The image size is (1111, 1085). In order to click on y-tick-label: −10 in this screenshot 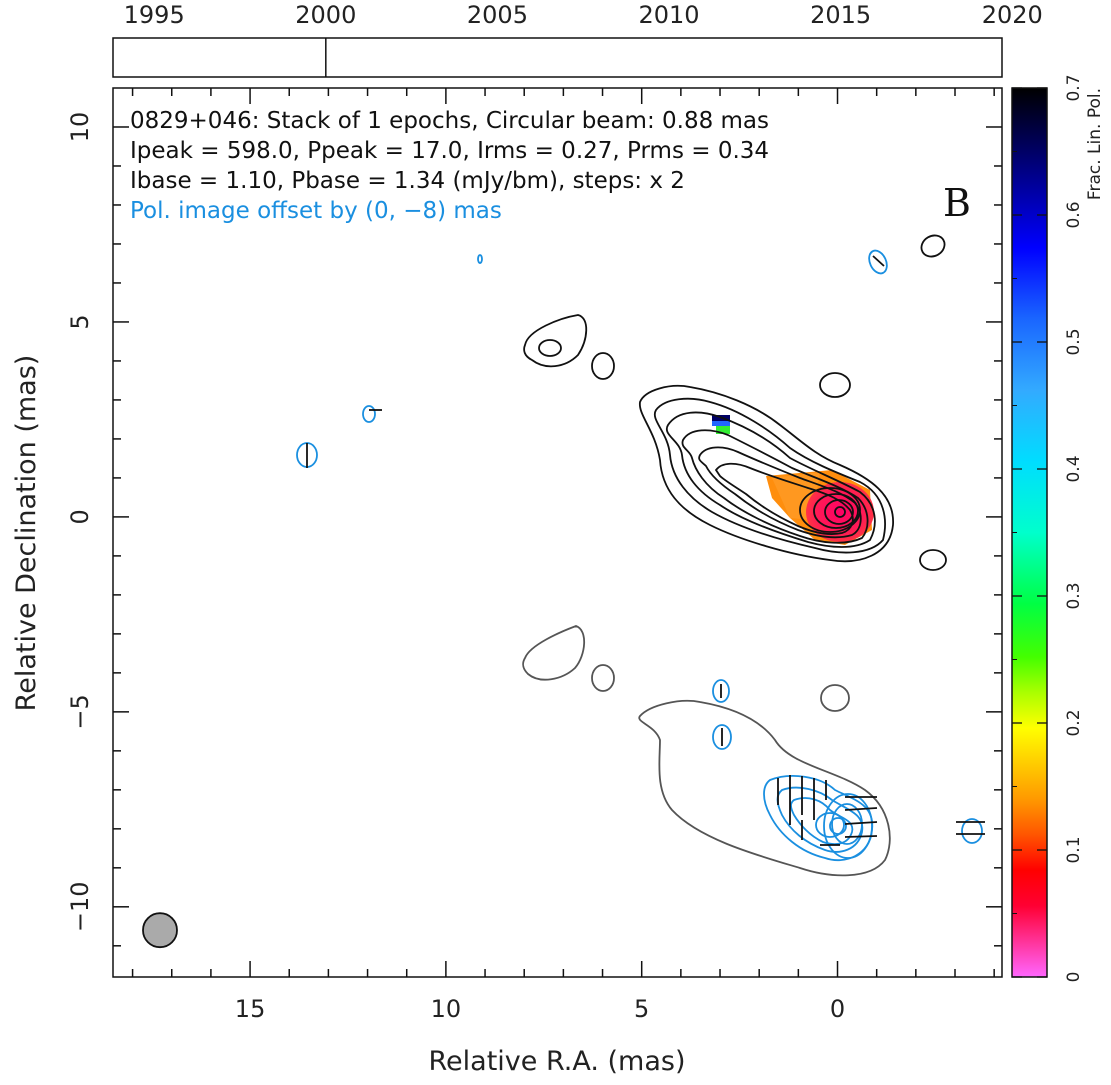, I will do `click(80, 906)`.